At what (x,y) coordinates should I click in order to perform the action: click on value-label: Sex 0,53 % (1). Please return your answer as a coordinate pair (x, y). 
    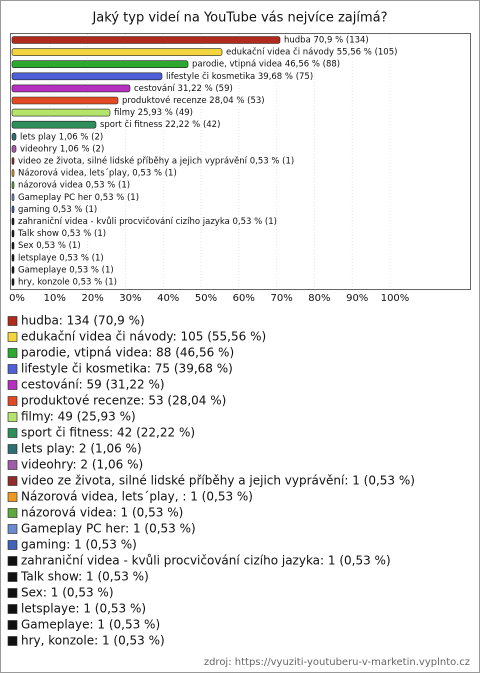
    Looking at the image, I should click on (49, 246).